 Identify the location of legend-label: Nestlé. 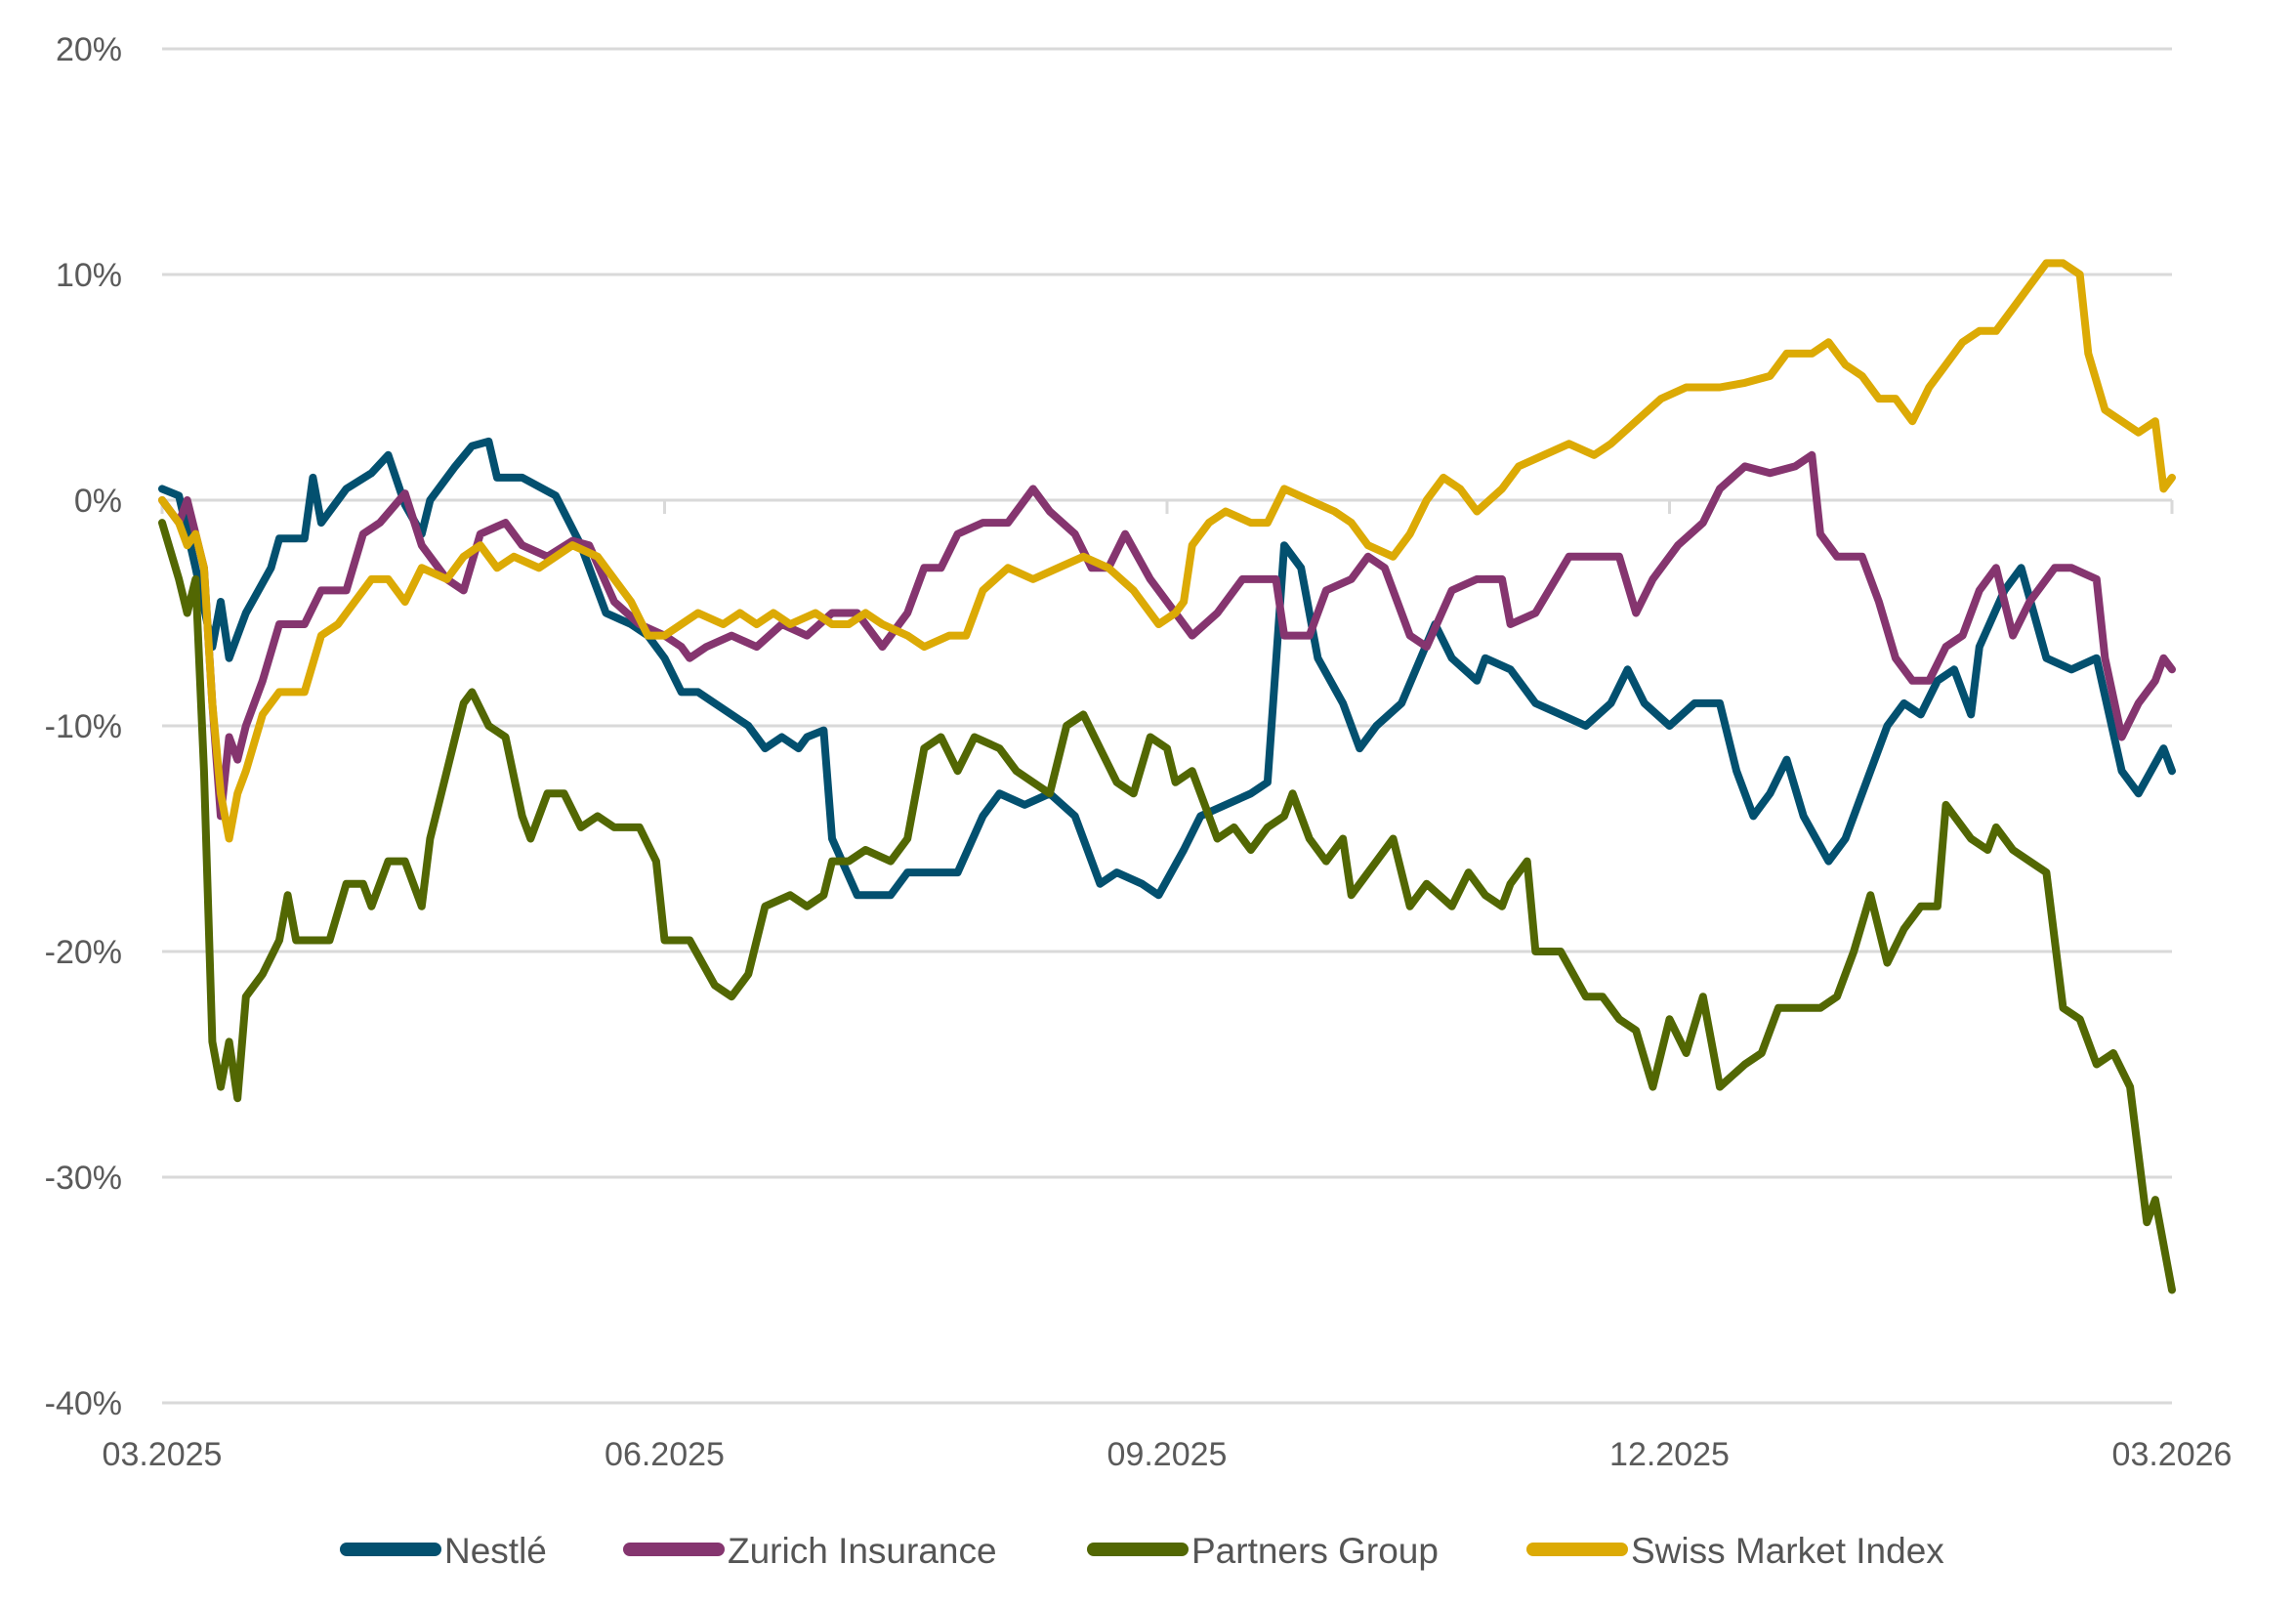
(495, 1551).